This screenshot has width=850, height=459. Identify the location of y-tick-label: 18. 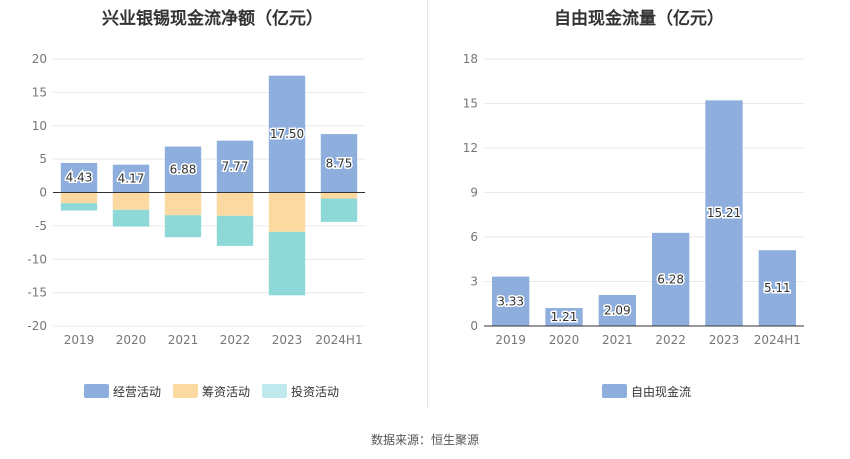
(470, 59).